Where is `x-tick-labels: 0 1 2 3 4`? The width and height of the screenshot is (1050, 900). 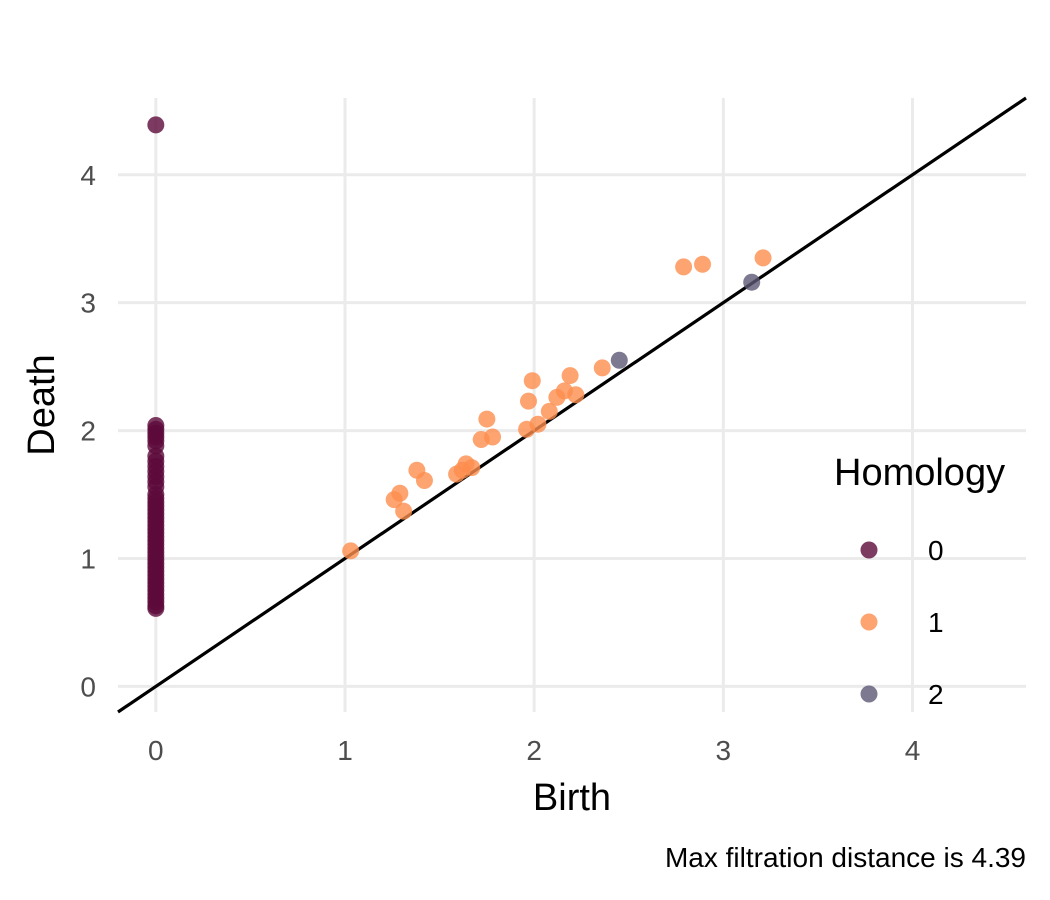
x-tick-labels: 0 1 2 3 4 is located at coordinates (534, 750).